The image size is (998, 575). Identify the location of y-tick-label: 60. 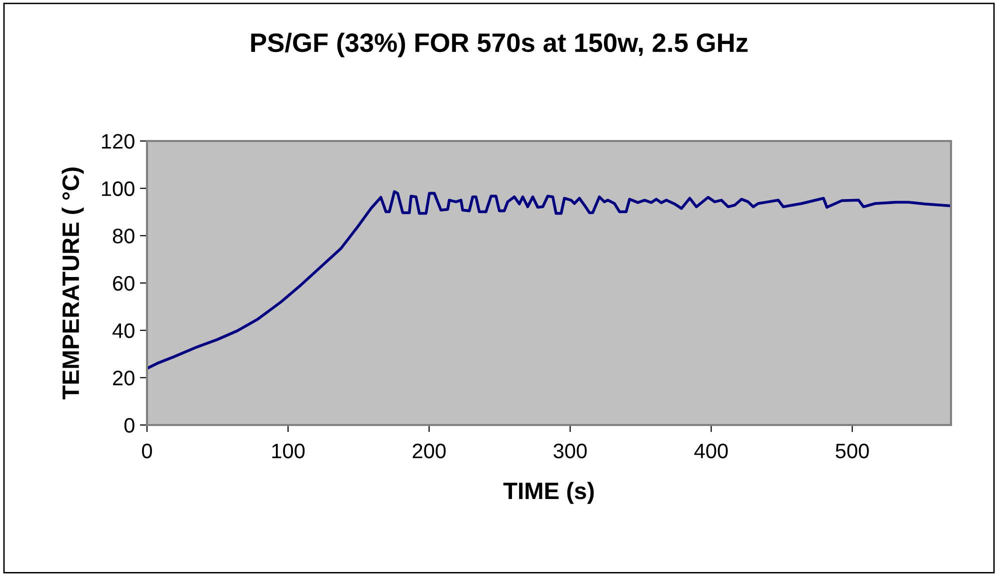
(123, 283).